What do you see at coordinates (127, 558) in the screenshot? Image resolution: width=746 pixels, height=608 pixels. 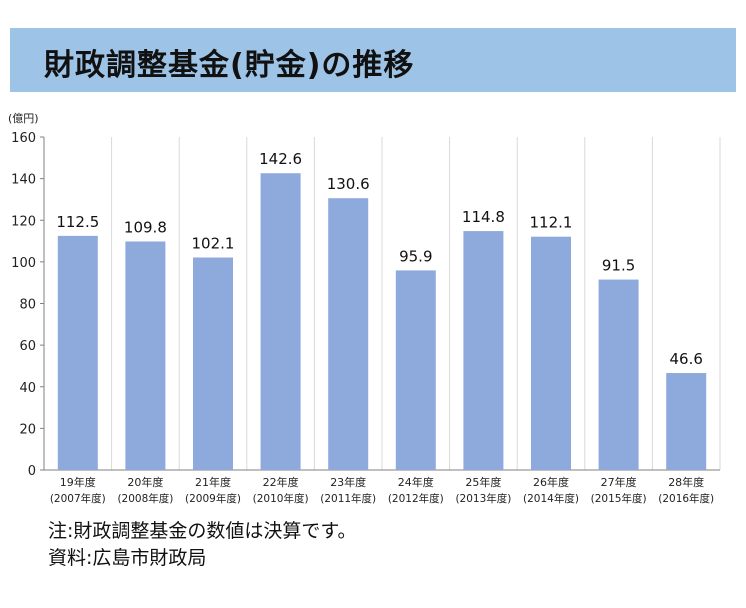 I see `source-text: 資料:広島市財政局` at bounding box center [127, 558].